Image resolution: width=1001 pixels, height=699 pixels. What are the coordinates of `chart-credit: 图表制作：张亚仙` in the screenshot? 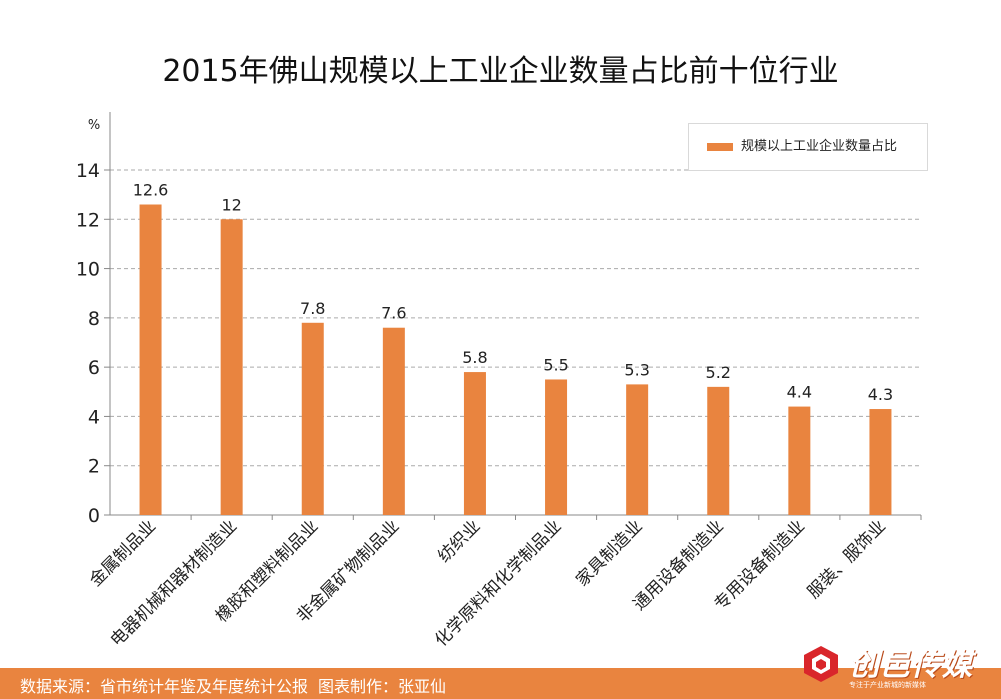 It's located at (382, 686).